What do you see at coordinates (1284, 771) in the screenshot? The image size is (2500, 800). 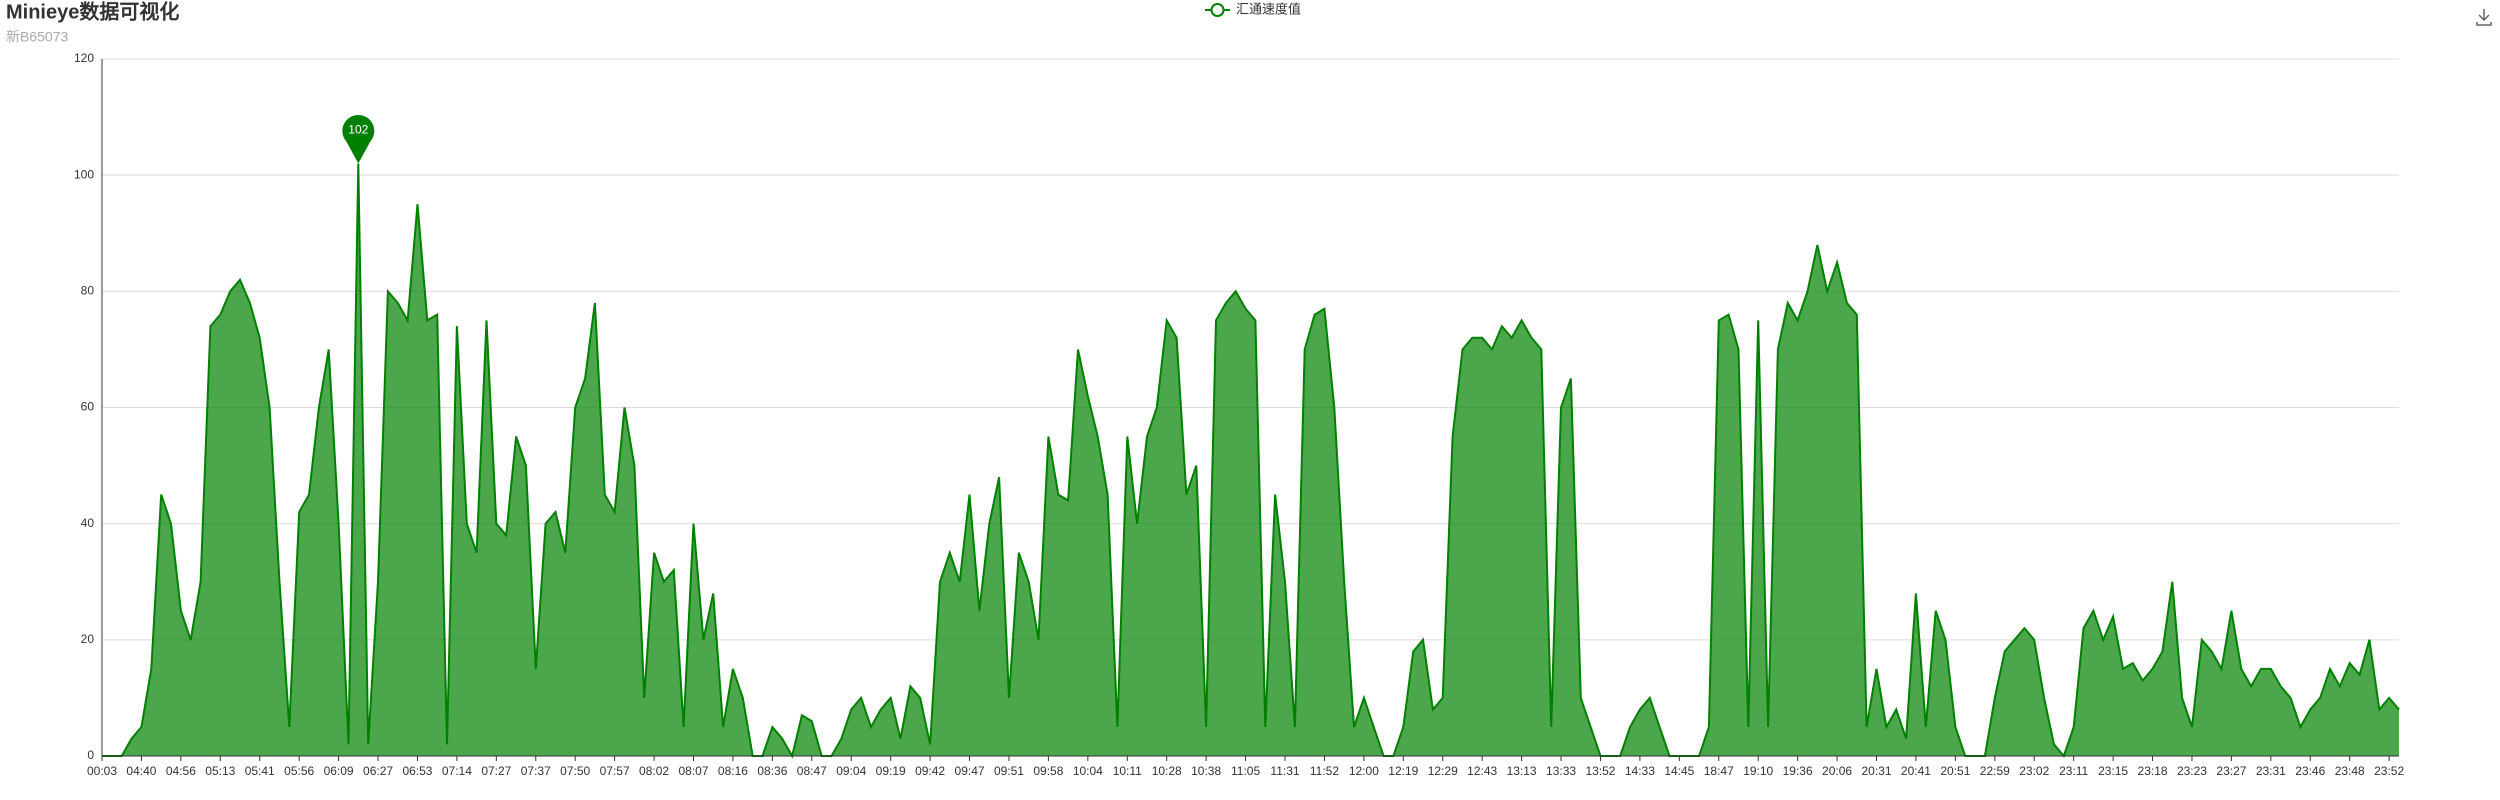 I see `x-tick-label: 11:31` at bounding box center [1284, 771].